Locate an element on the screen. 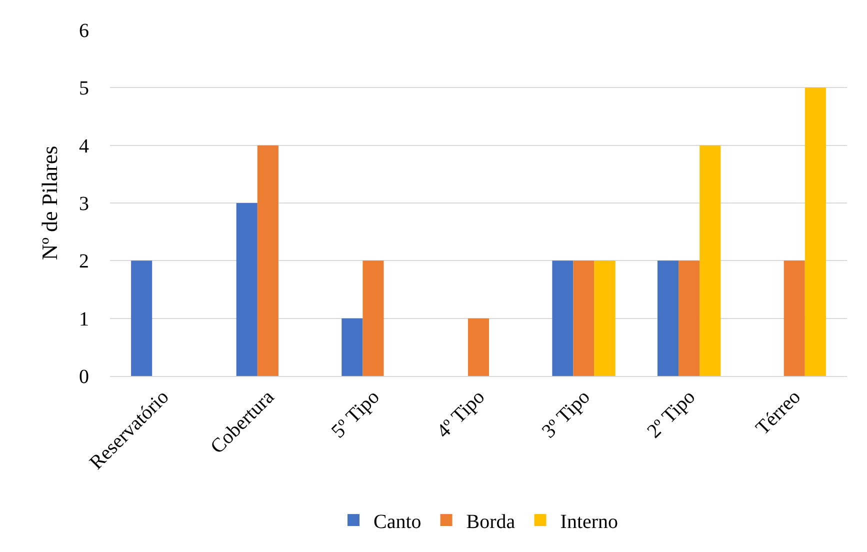  y-tick-label: 0 is located at coordinates (84, 377).